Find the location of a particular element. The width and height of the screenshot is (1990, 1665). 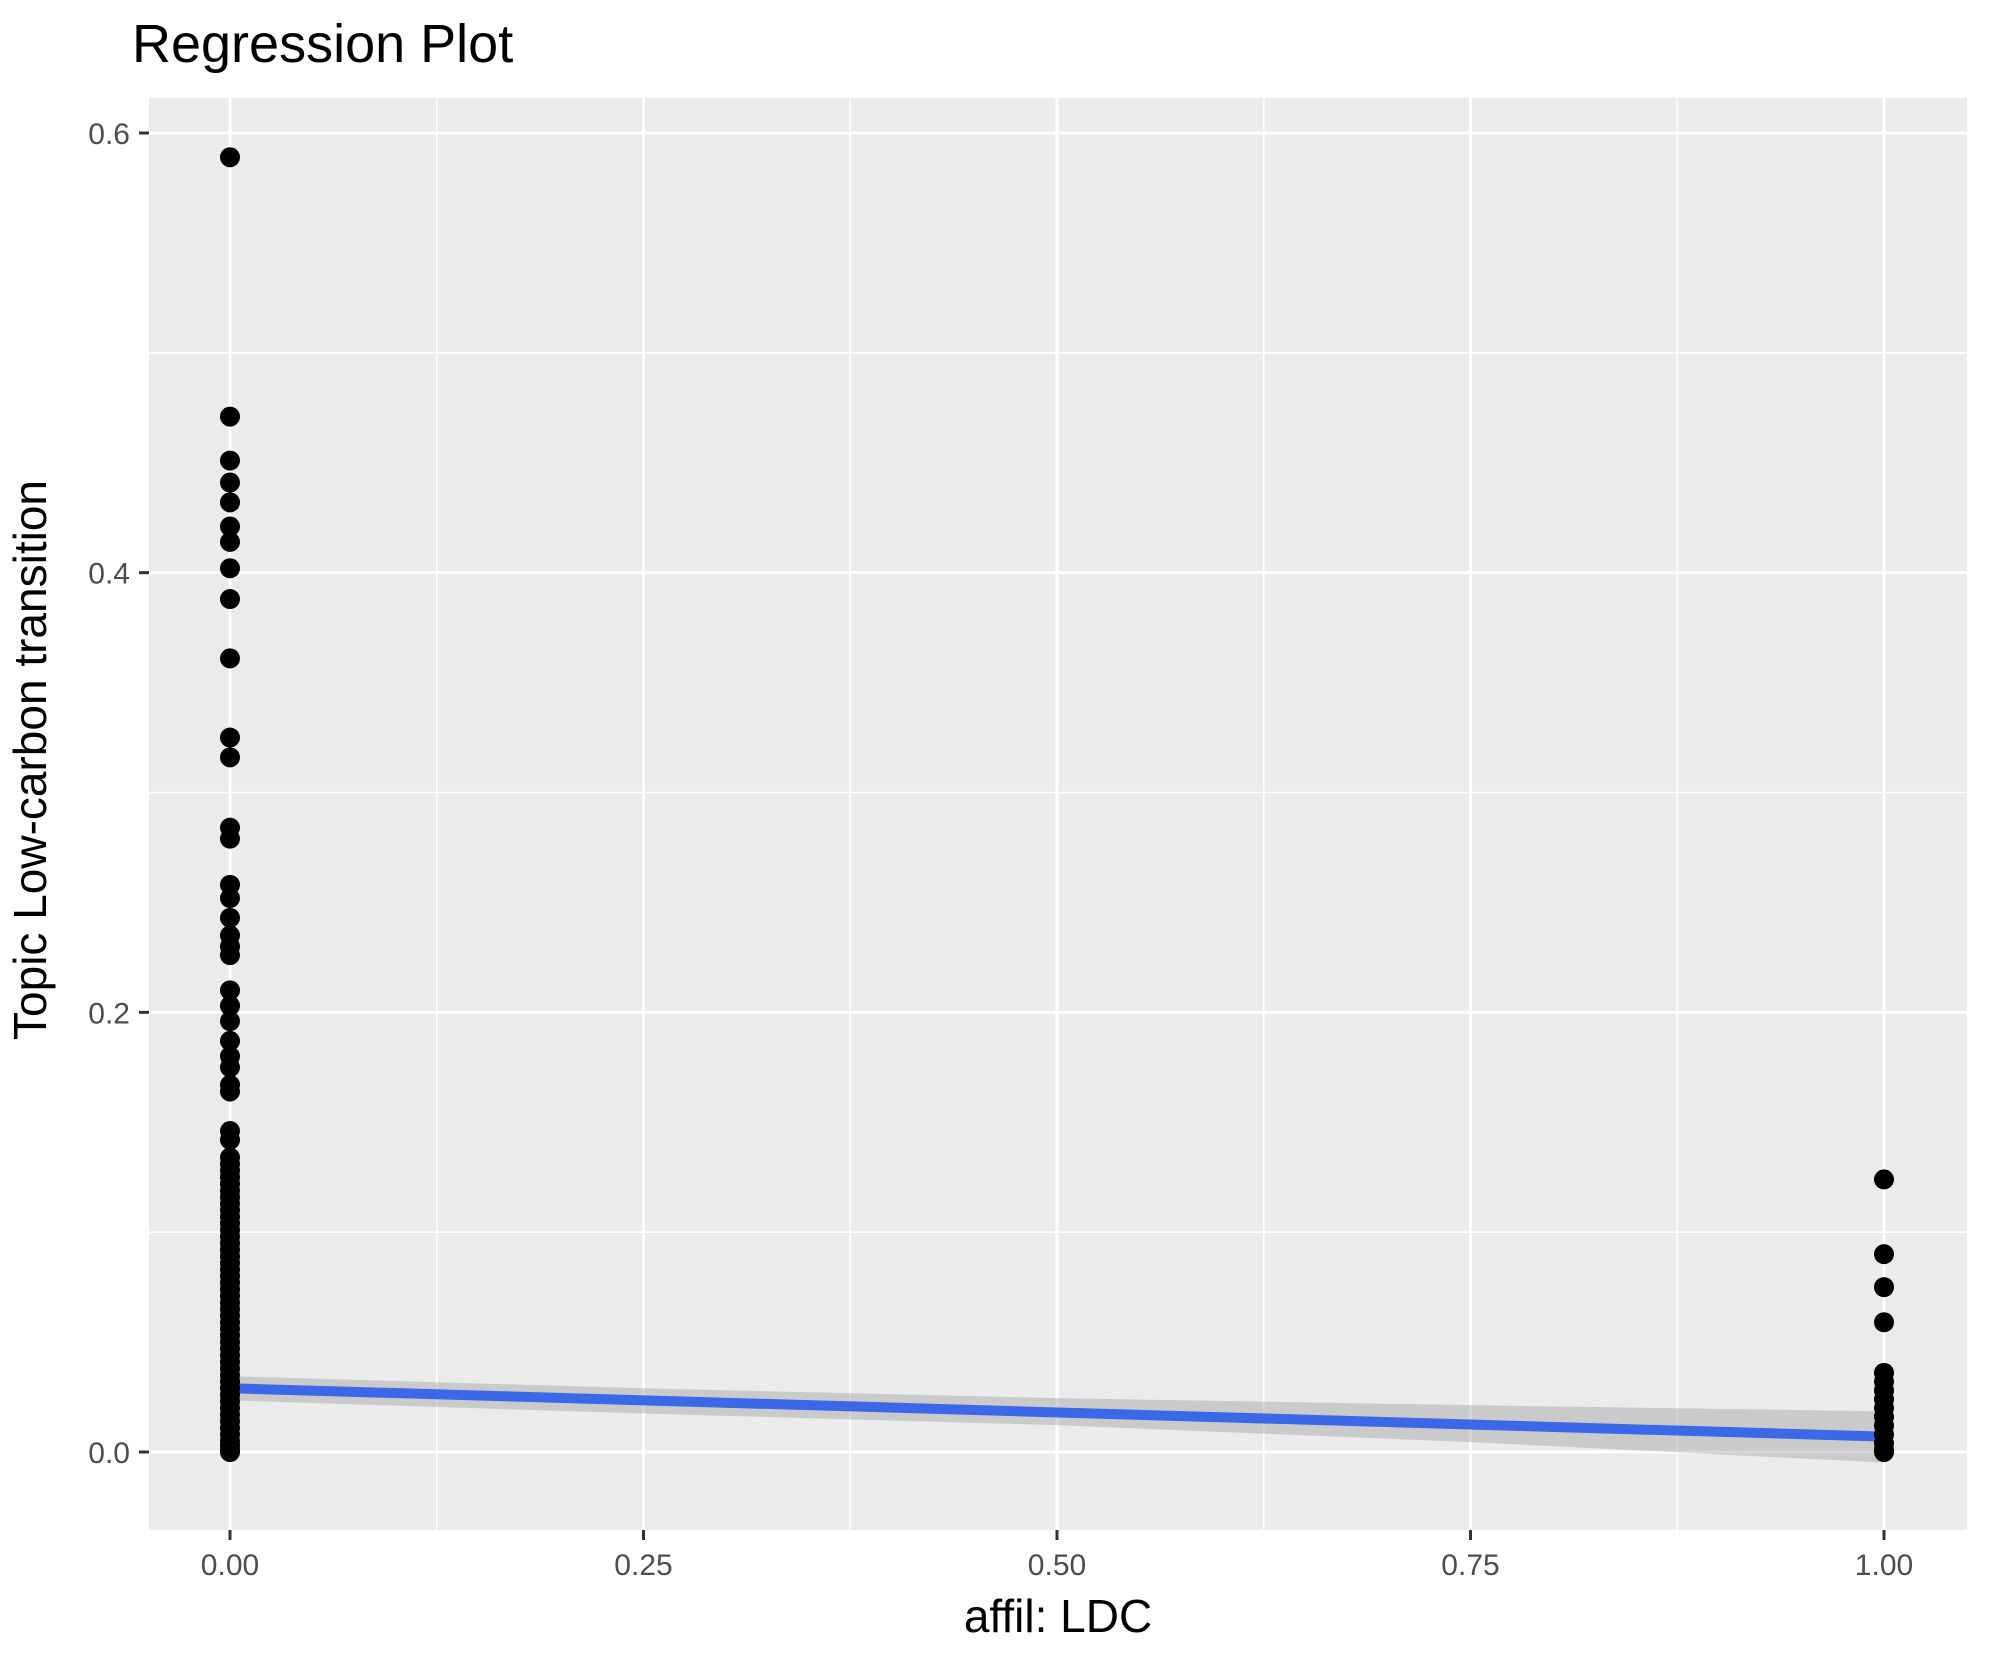

x-axis-title: affil: LDC is located at coordinates (1058, 1616).